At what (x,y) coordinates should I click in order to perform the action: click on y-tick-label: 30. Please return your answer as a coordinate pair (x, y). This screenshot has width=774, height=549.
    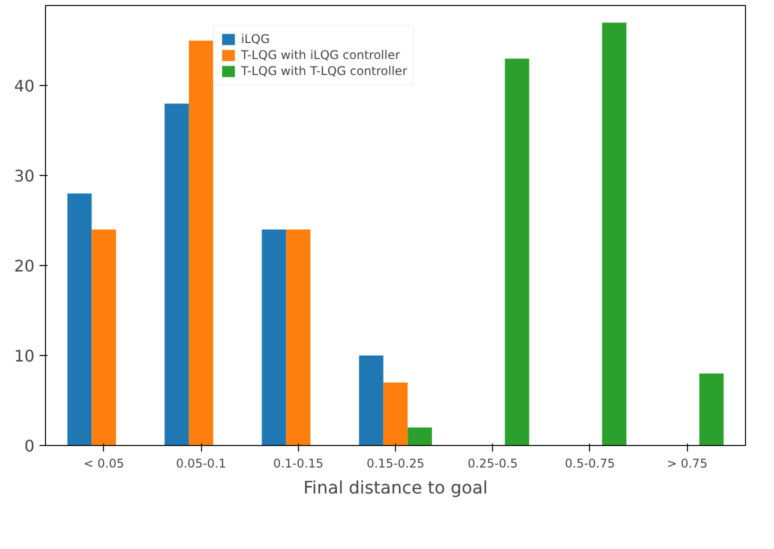
    Looking at the image, I should click on (24, 176).